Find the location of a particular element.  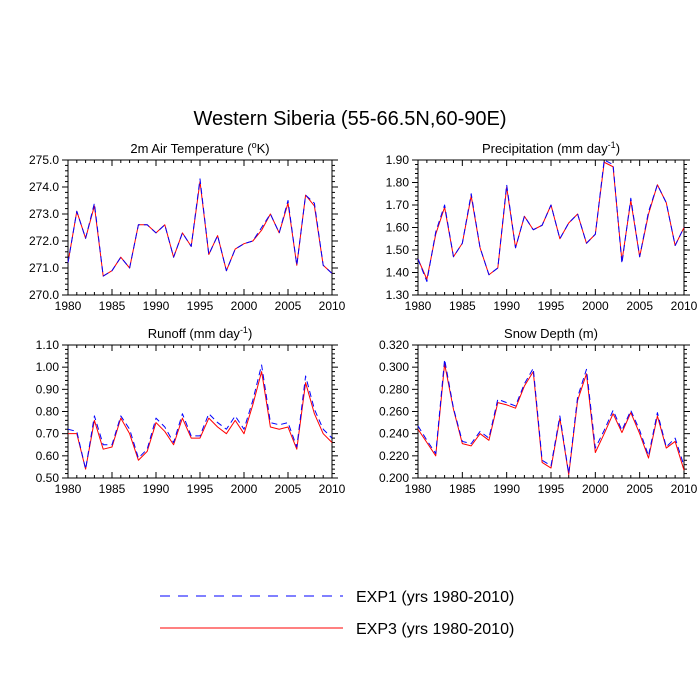

x-tick-label-snow-depth: 1995 is located at coordinates (551, 489).